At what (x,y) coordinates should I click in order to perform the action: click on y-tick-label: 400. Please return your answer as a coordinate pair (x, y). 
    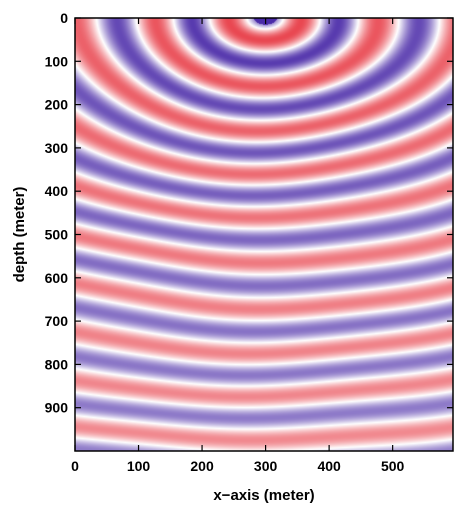
    Looking at the image, I should click on (57, 191).